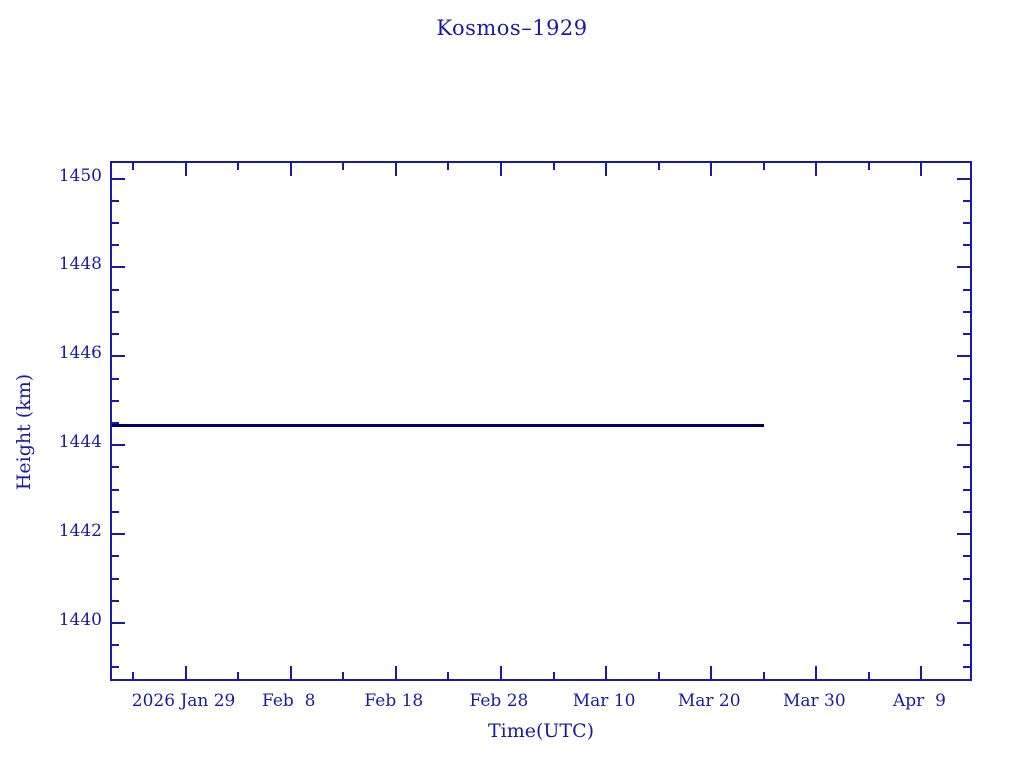  Describe the element at coordinates (80, 264) in the screenshot. I see `y-tick-label: 1448` at that location.